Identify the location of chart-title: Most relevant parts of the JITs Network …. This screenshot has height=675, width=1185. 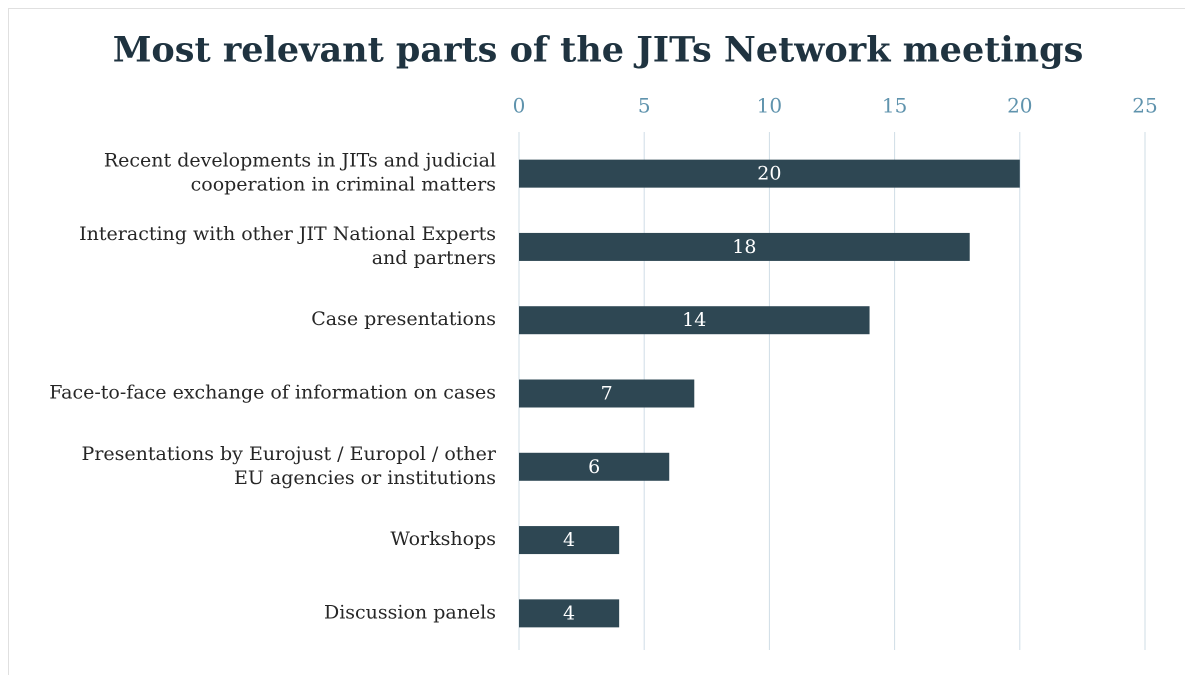
(598, 50).